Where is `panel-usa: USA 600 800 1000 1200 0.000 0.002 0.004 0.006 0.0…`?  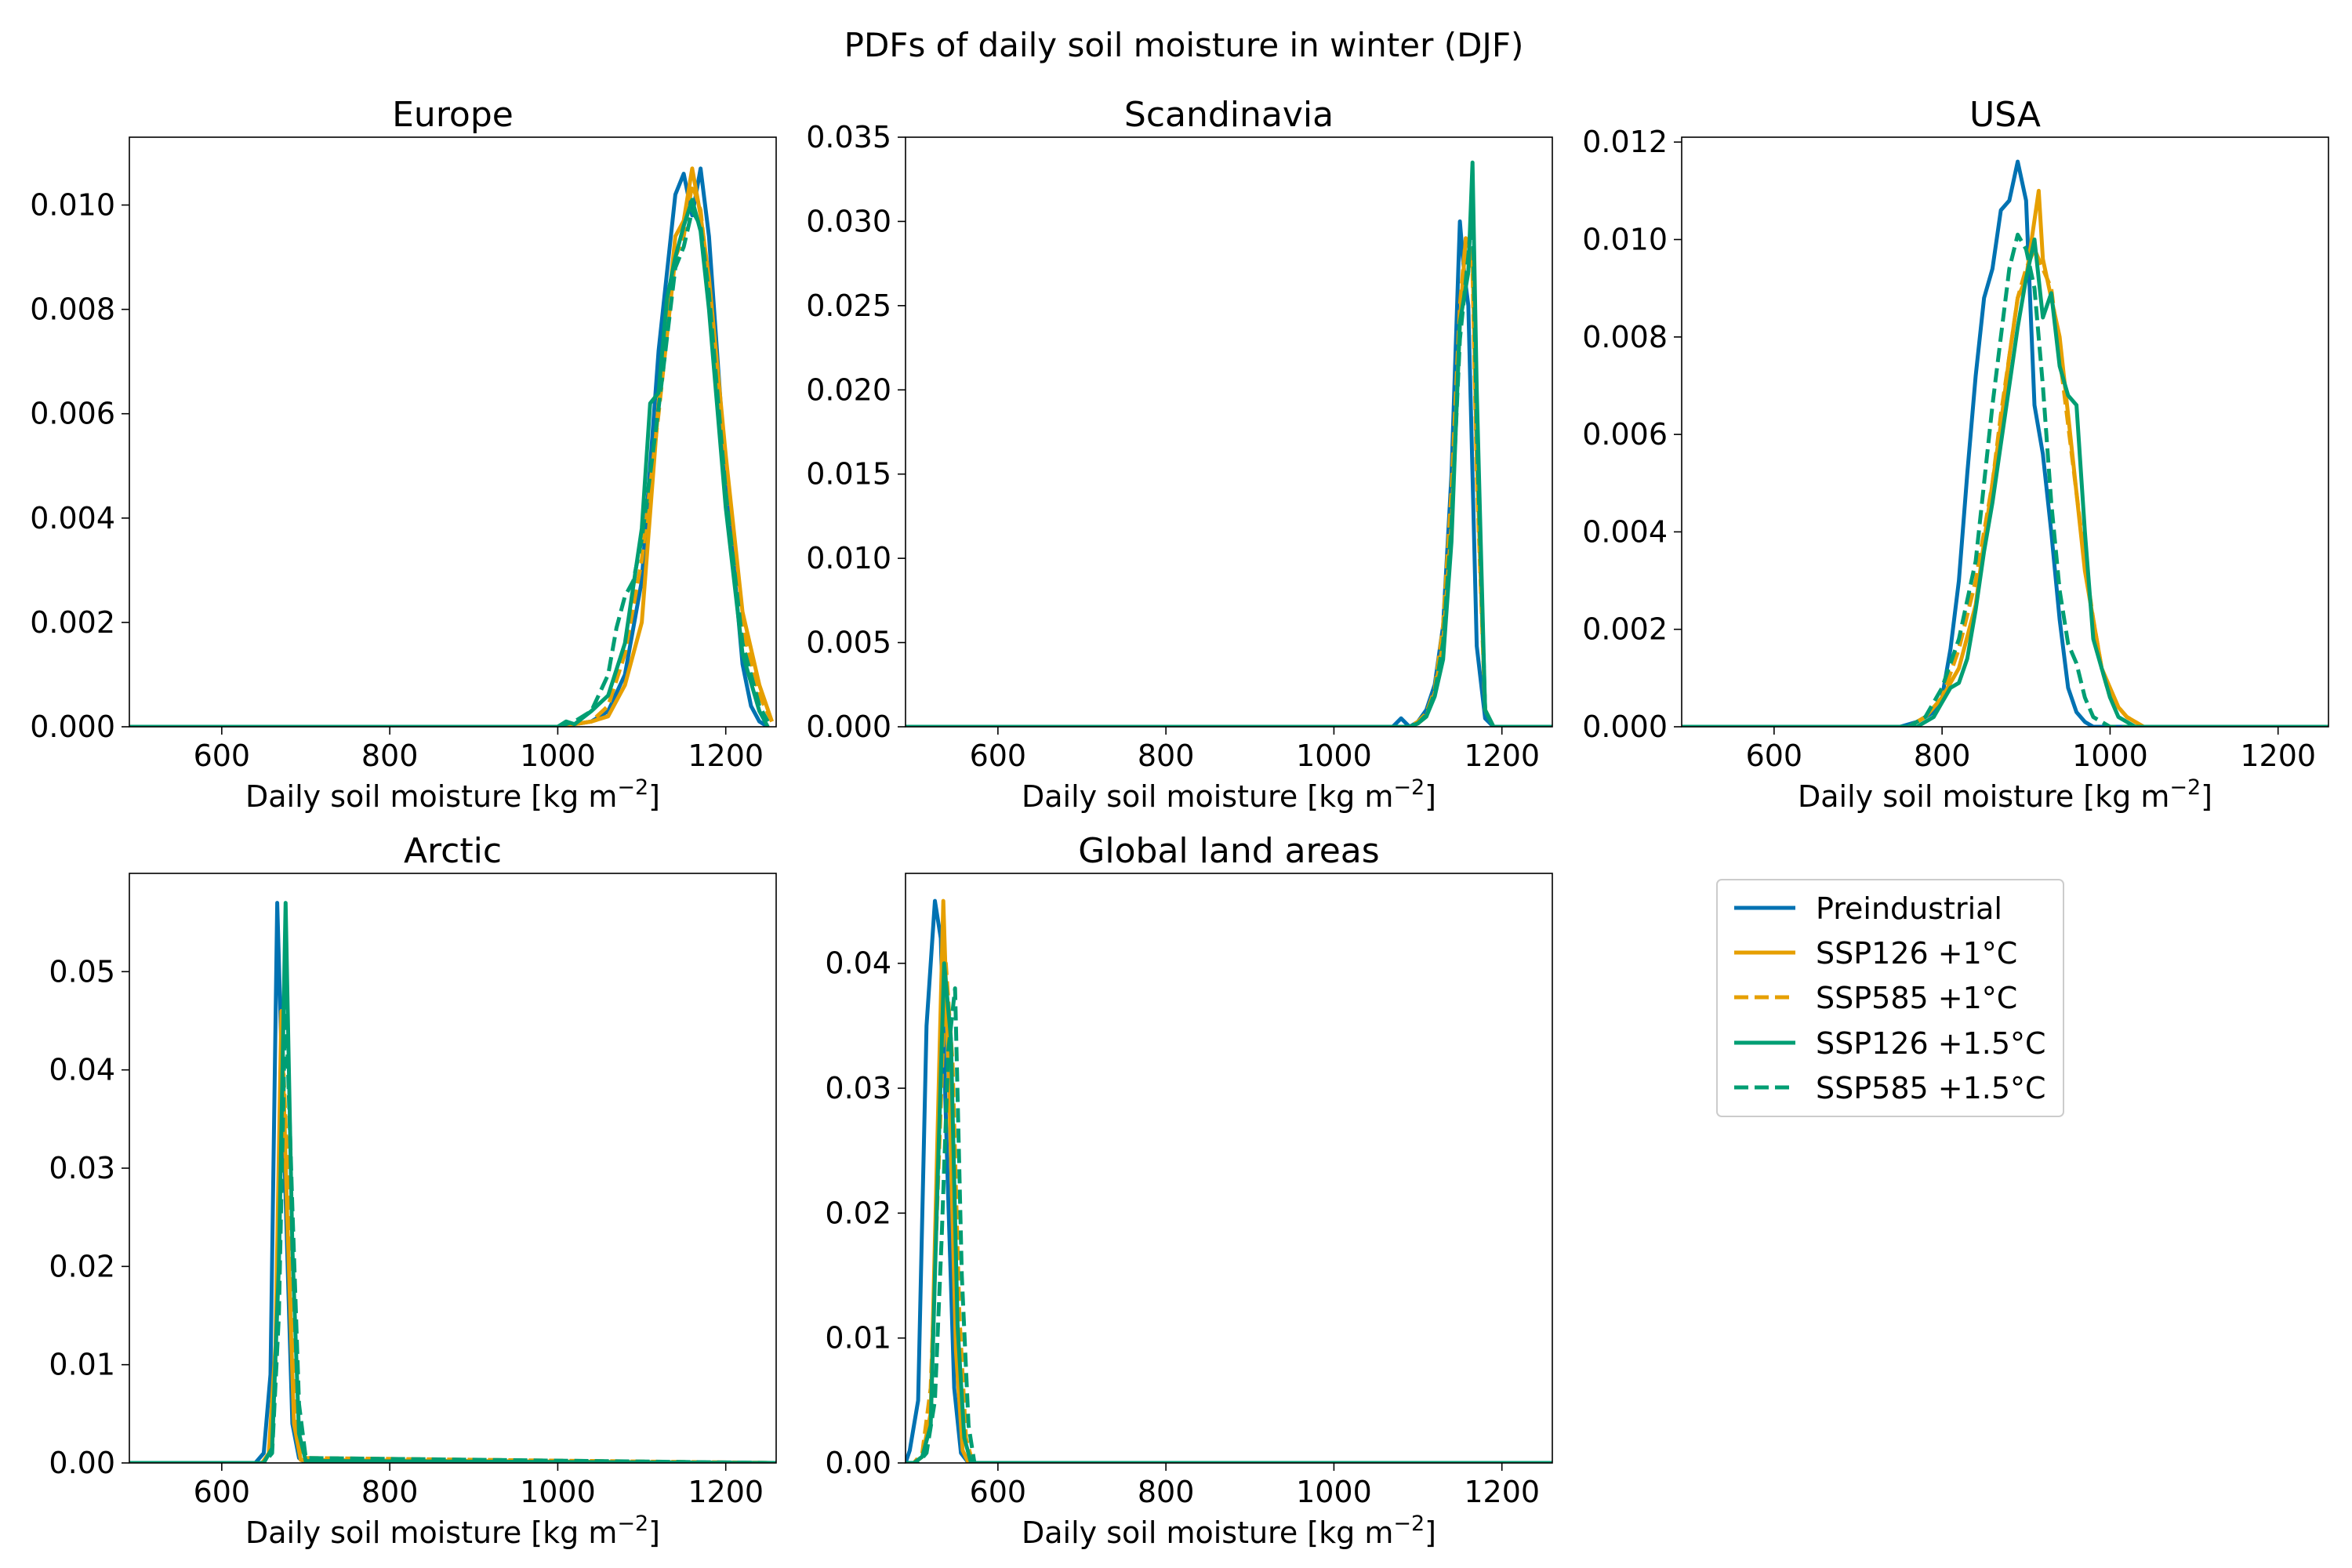
panel-usa: USA 600 800 1000 1200 0.000 0.002 0.004 0.006 0.0… is located at coordinates (1956, 454).